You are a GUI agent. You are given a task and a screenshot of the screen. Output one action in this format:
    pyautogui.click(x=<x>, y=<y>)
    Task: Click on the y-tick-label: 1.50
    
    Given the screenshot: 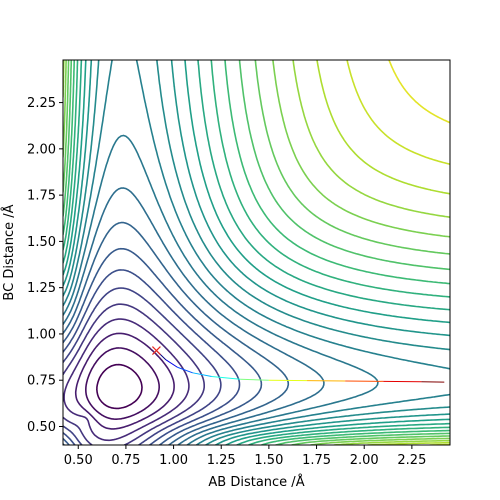 What is the action you would take?
    pyautogui.click(x=41, y=242)
    